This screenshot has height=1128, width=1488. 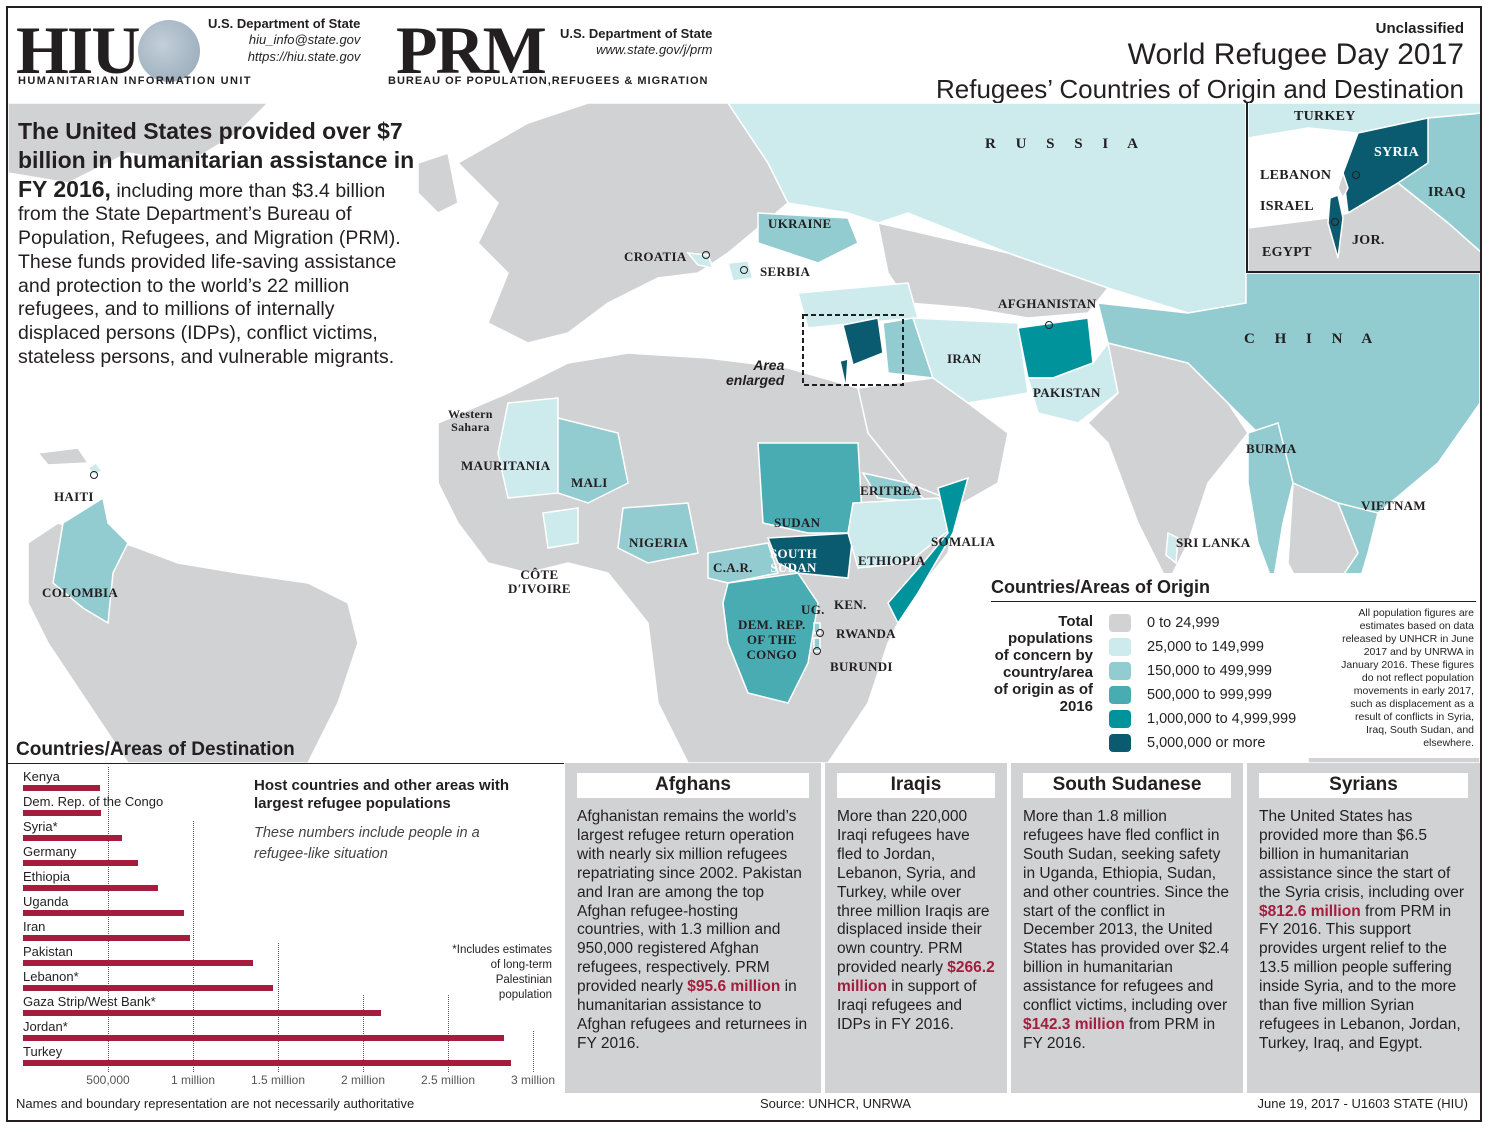 I want to click on label-somalia: SOMALIA, so click(x=963, y=541).